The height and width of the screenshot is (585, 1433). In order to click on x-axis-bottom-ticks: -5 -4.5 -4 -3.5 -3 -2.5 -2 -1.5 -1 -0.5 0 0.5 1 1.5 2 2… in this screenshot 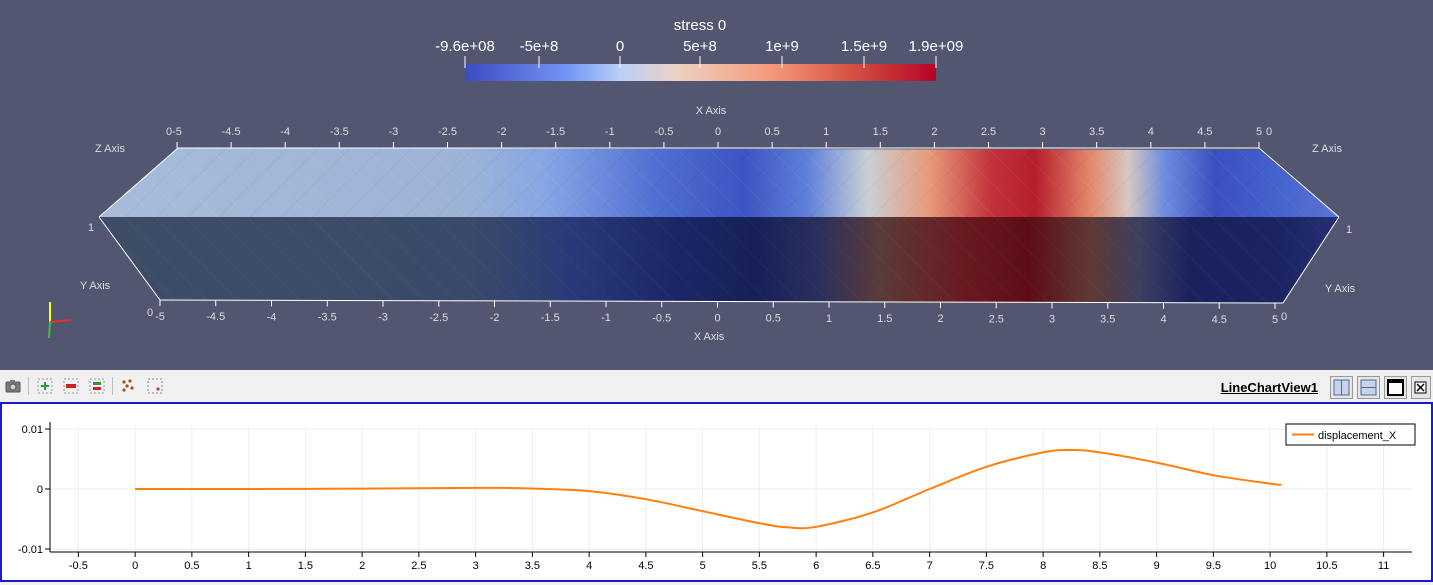, I will do `click(716, 313)`.